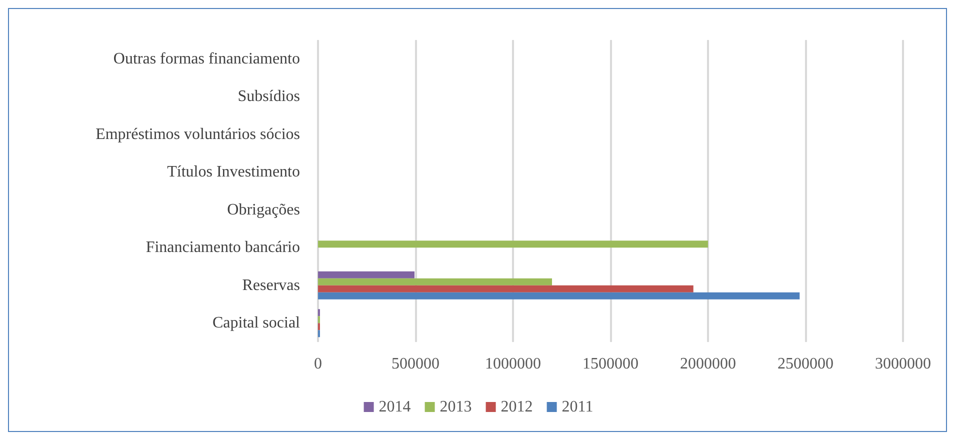  Describe the element at coordinates (318, 364) in the screenshot. I see `x-tick-label: 0` at that location.